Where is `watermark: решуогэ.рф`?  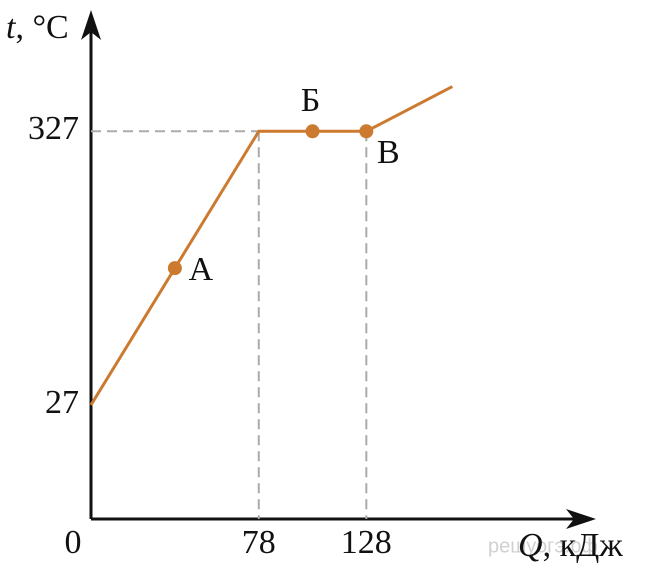
watermark: решуогэ.рф is located at coordinates (543, 546).